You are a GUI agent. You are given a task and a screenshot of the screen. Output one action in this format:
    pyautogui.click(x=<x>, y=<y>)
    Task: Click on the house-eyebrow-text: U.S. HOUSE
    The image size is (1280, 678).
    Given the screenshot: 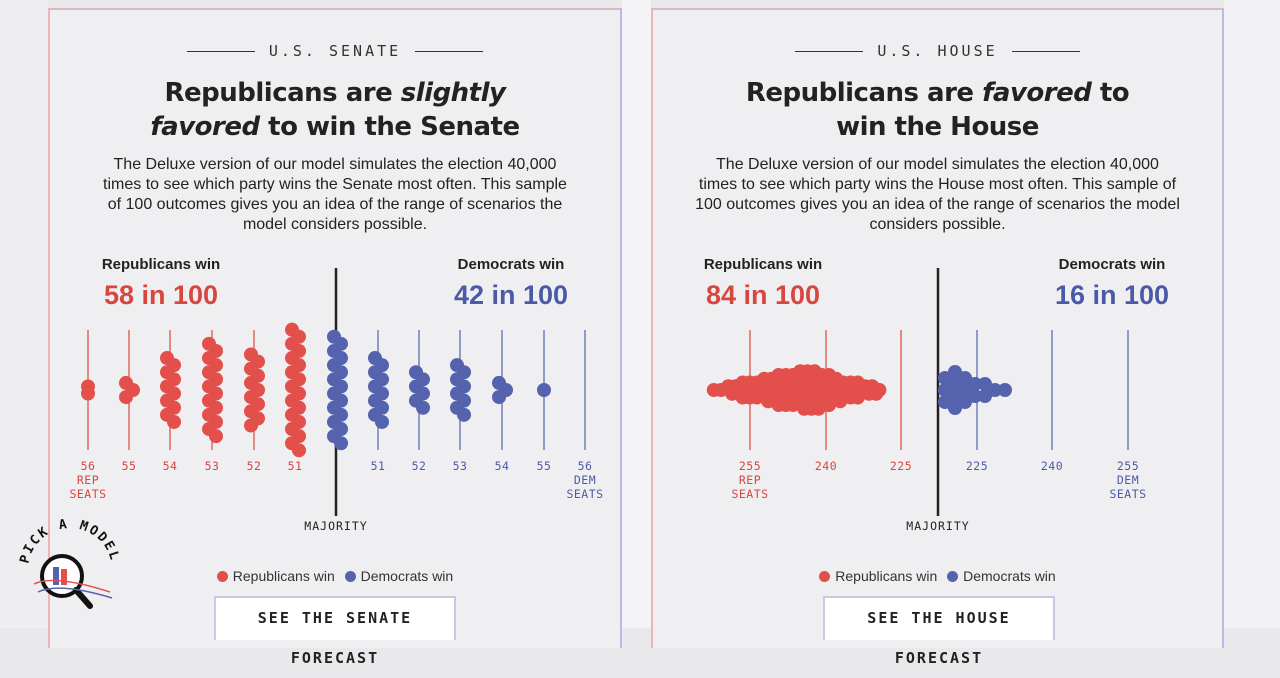 What is the action you would take?
    pyautogui.click(x=937, y=51)
    